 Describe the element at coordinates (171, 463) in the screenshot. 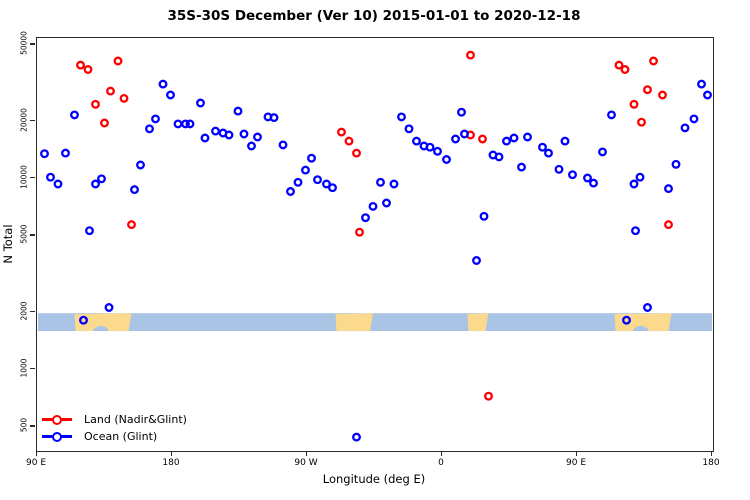

I see `x-tick-label: 180` at that location.